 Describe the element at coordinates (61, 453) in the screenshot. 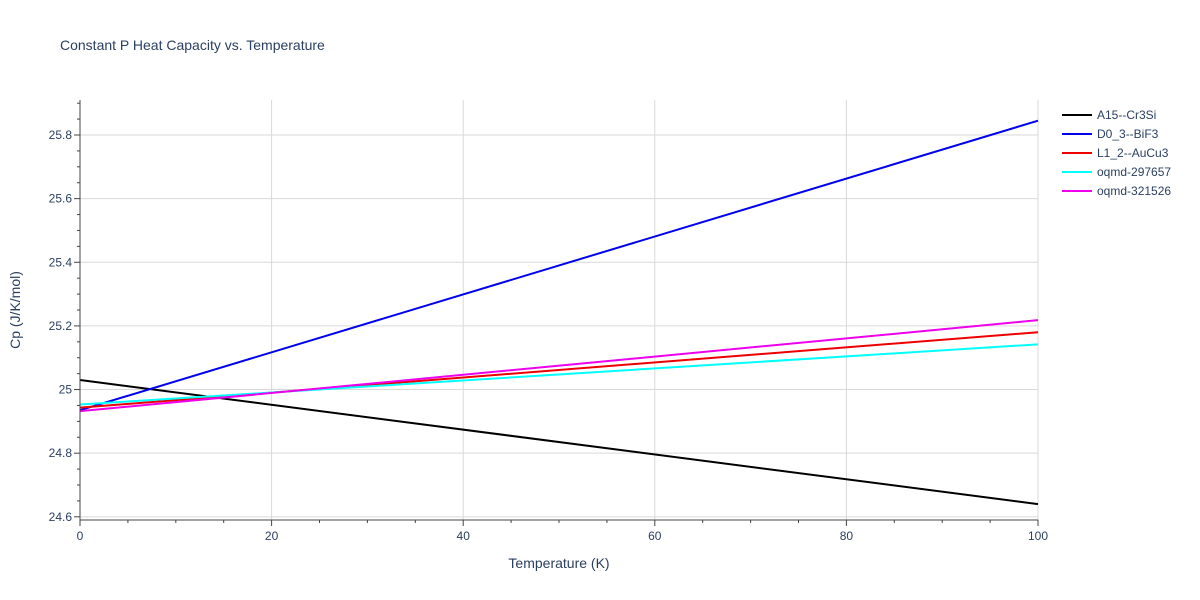

I see `y-tick-label: 24.8` at that location.